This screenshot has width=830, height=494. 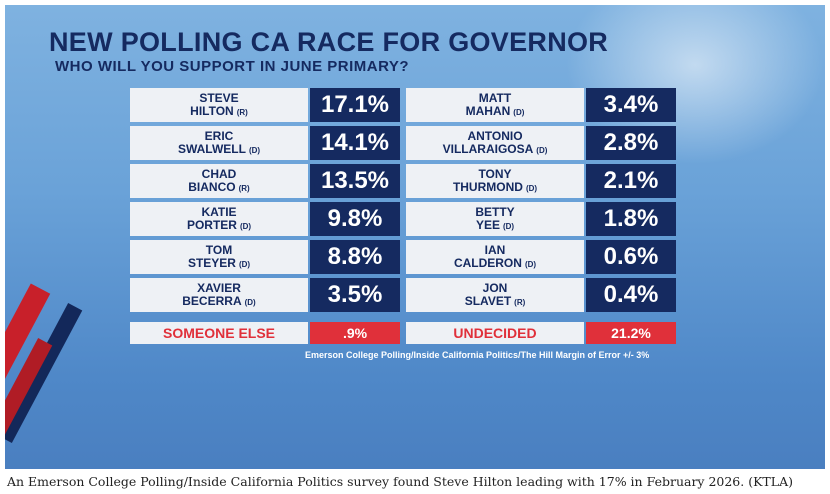 I want to click on candidate-name: TONY THURMOND (D), so click(x=495, y=181).